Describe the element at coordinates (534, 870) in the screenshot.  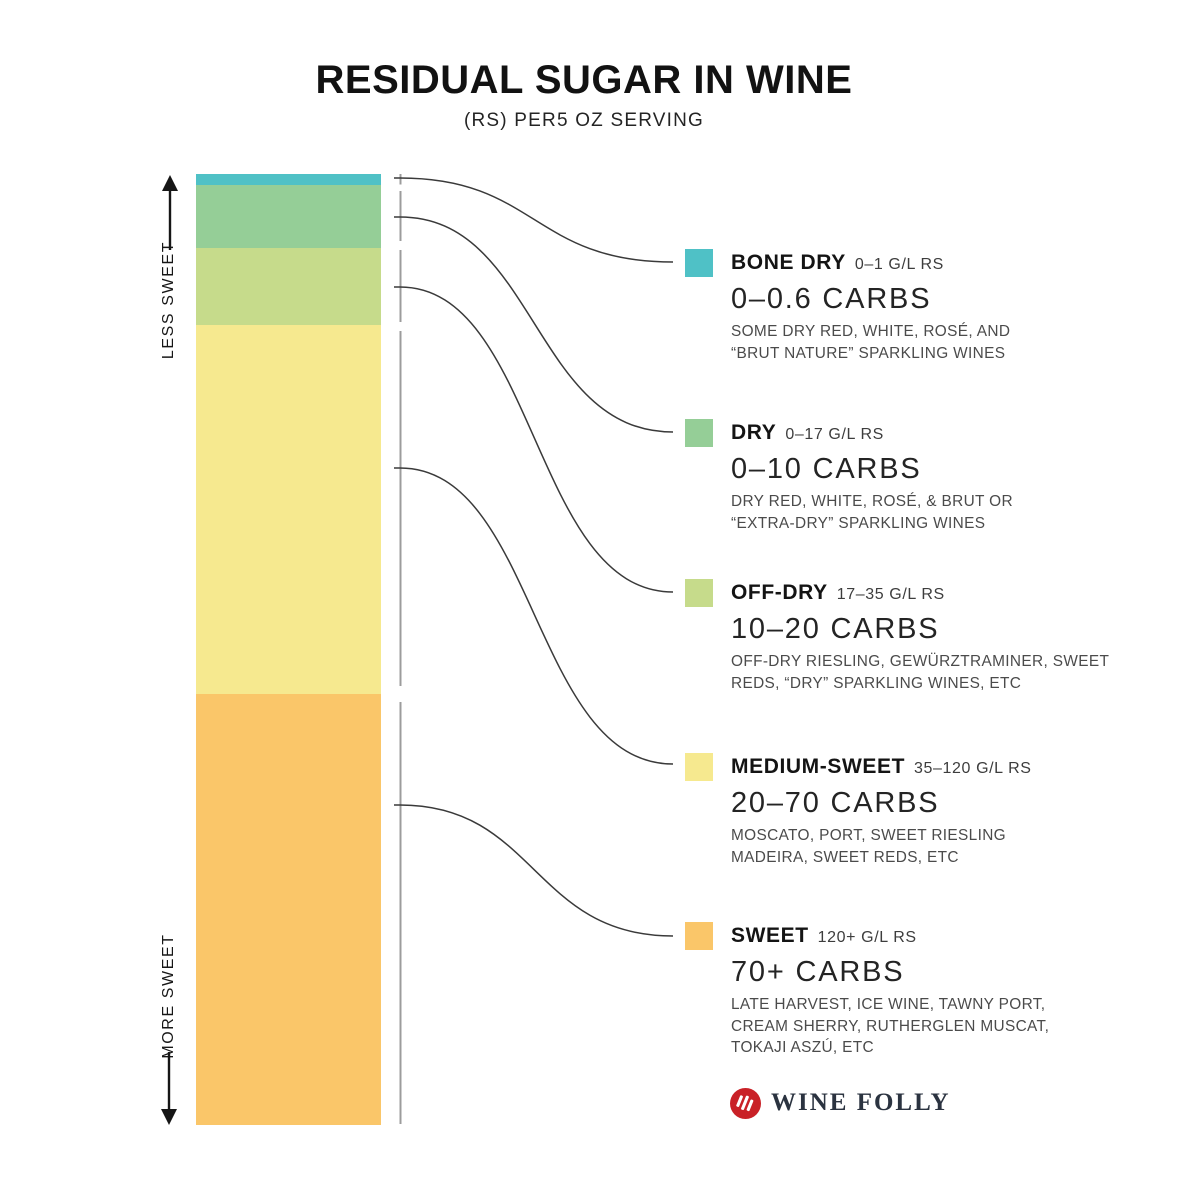
I see `connector-sweet` at that location.